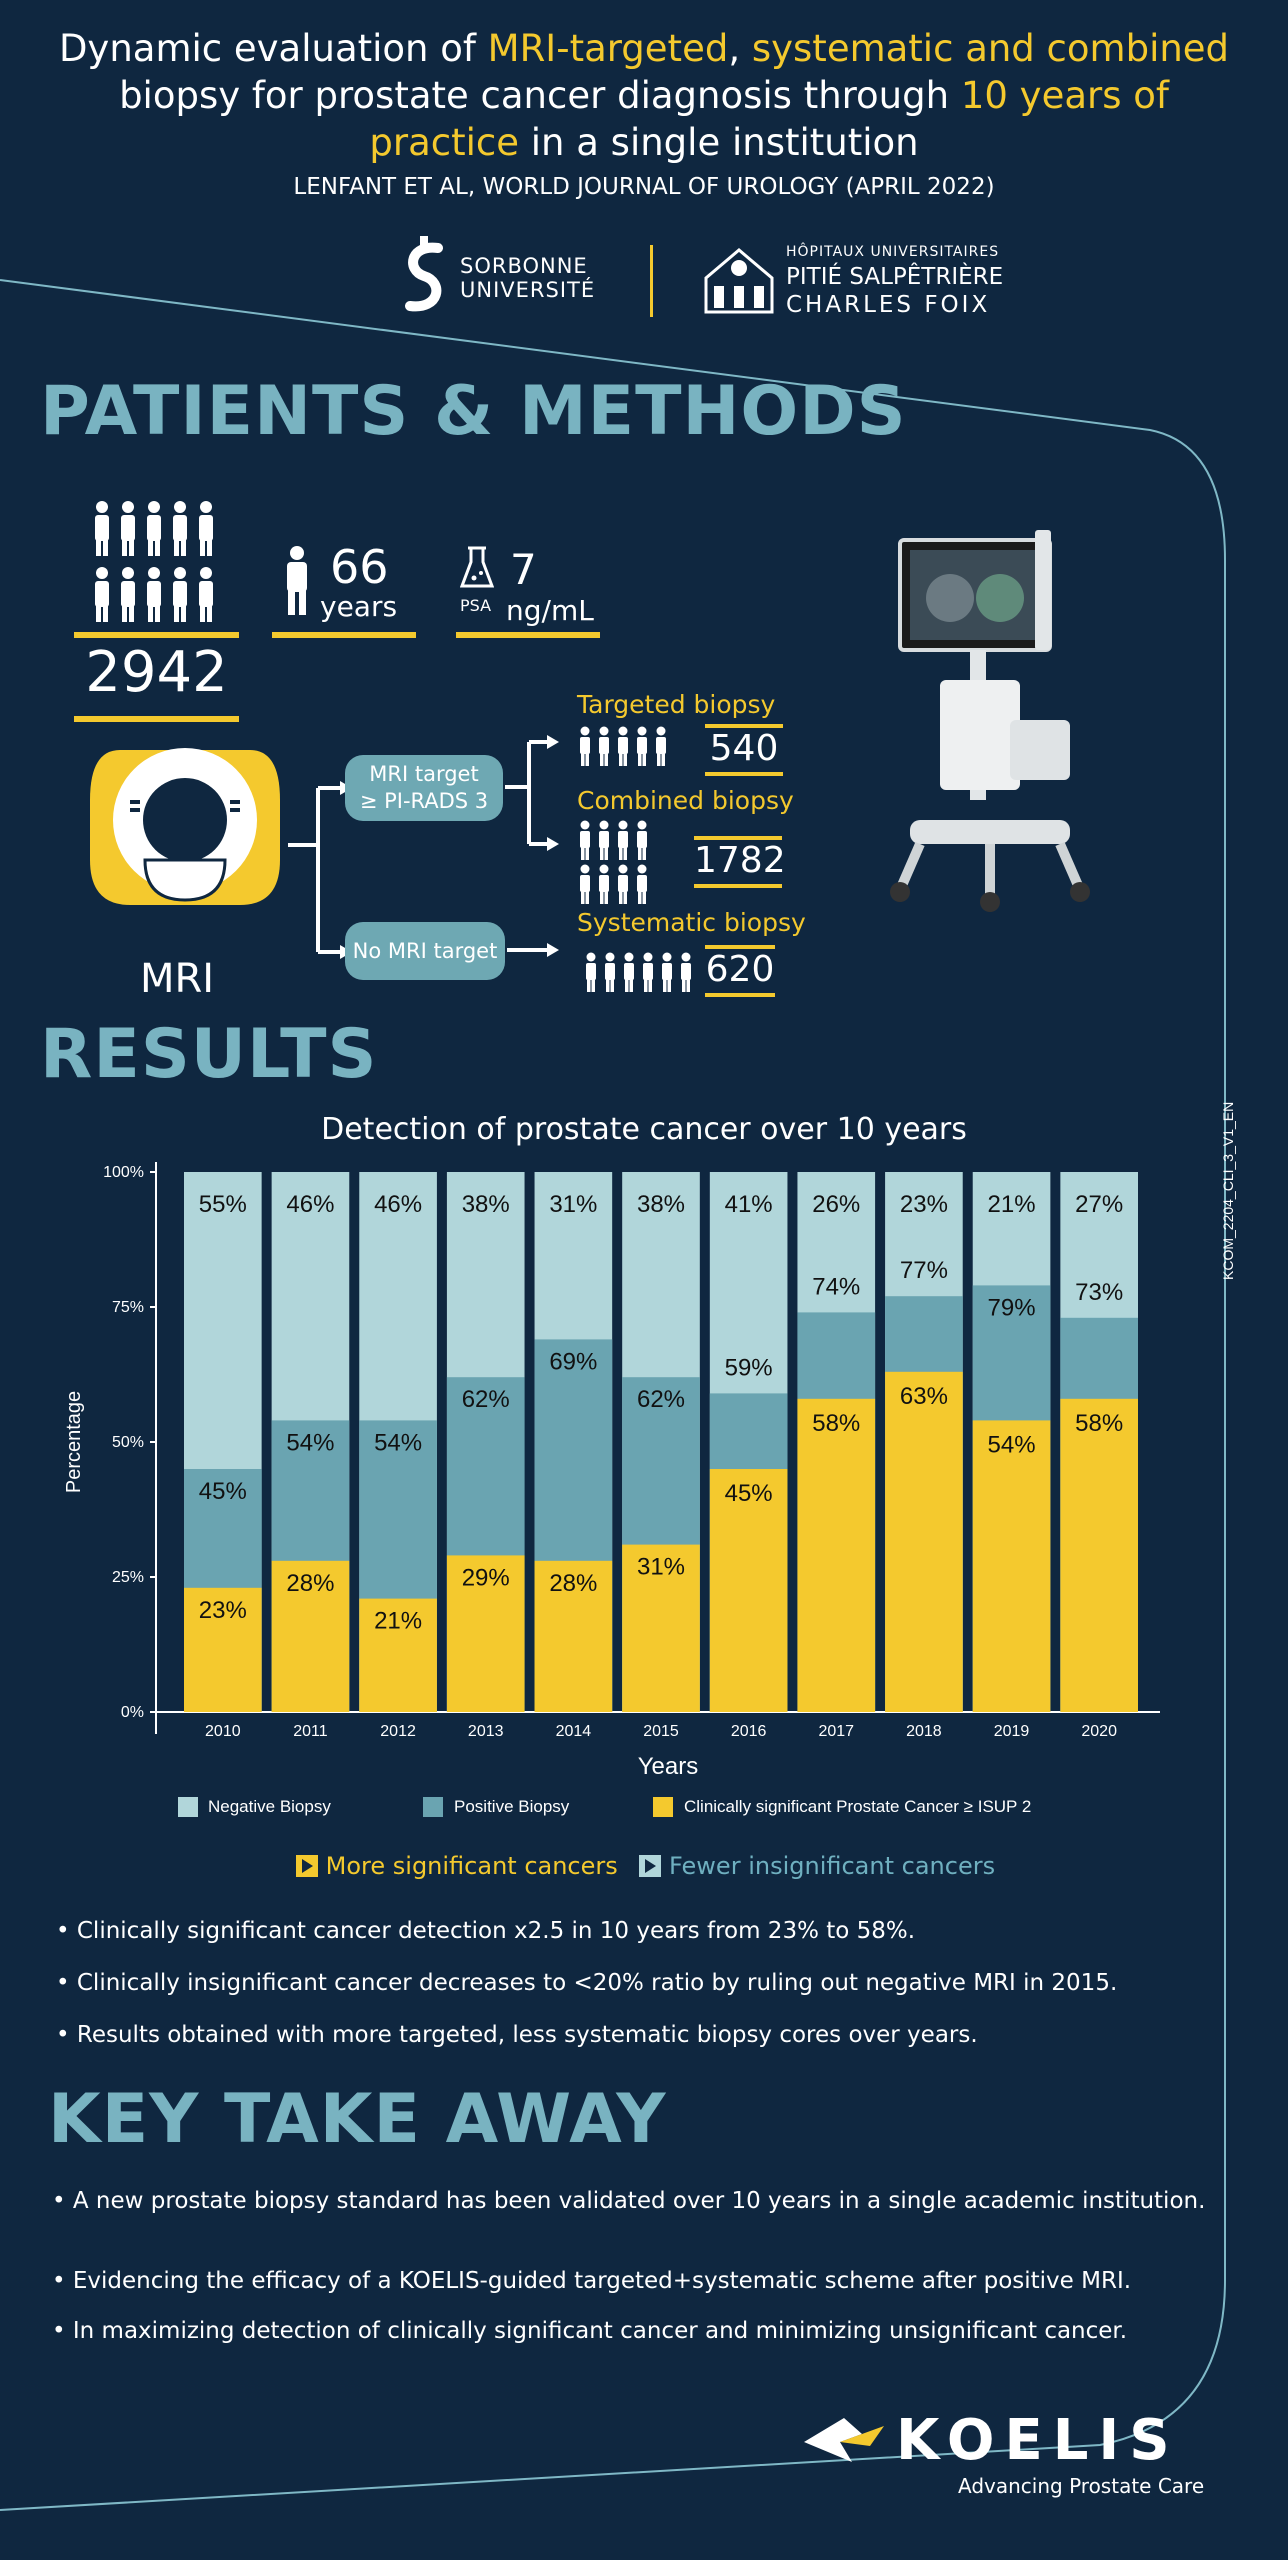 The image size is (1288, 2560). Describe the element at coordinates (888, 305) in the screenshot. I see `hopitaux-line3: CHARLES FOIX` at that location.